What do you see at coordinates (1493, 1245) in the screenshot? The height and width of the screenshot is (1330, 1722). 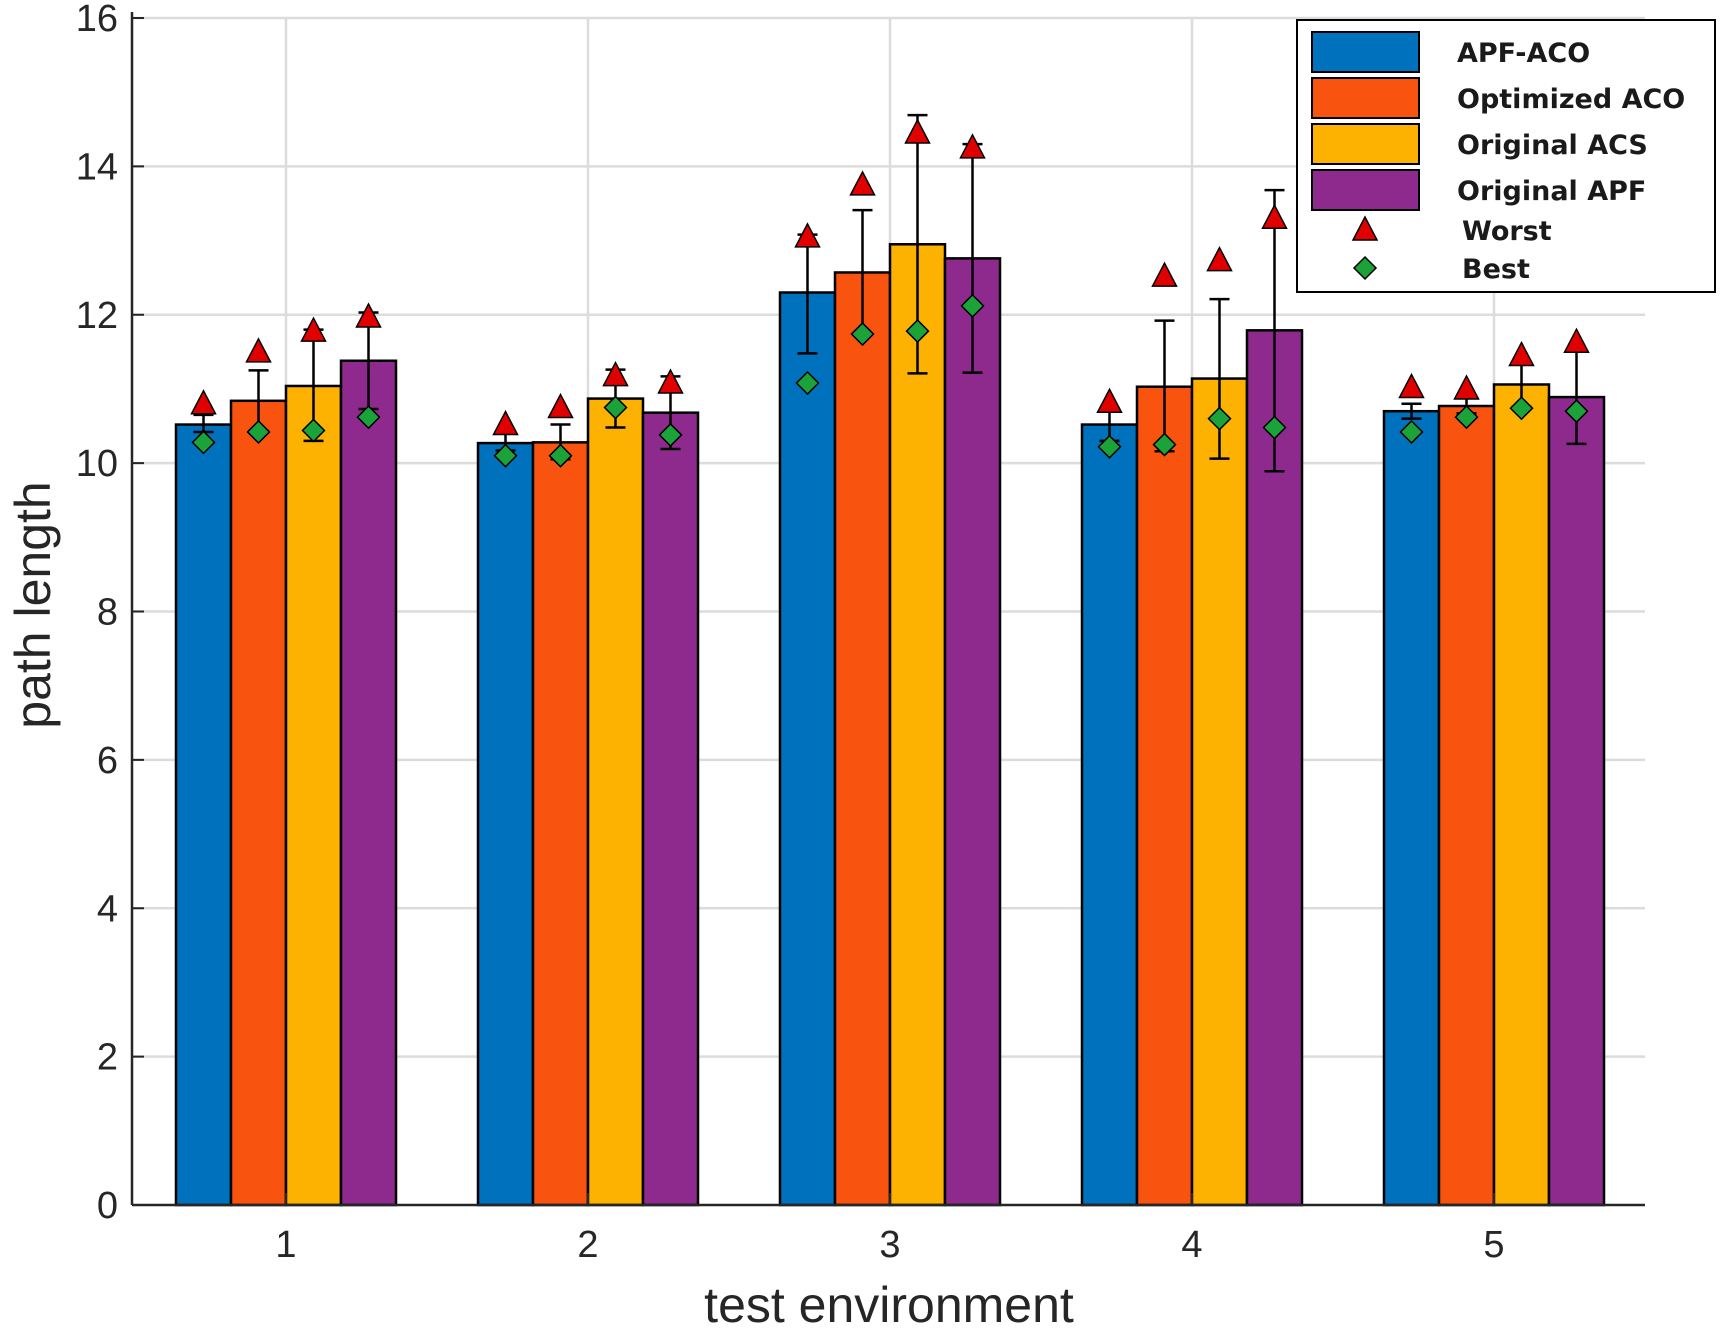 I see `x-tick-label: 5` at bounding box center [1493, 1245].